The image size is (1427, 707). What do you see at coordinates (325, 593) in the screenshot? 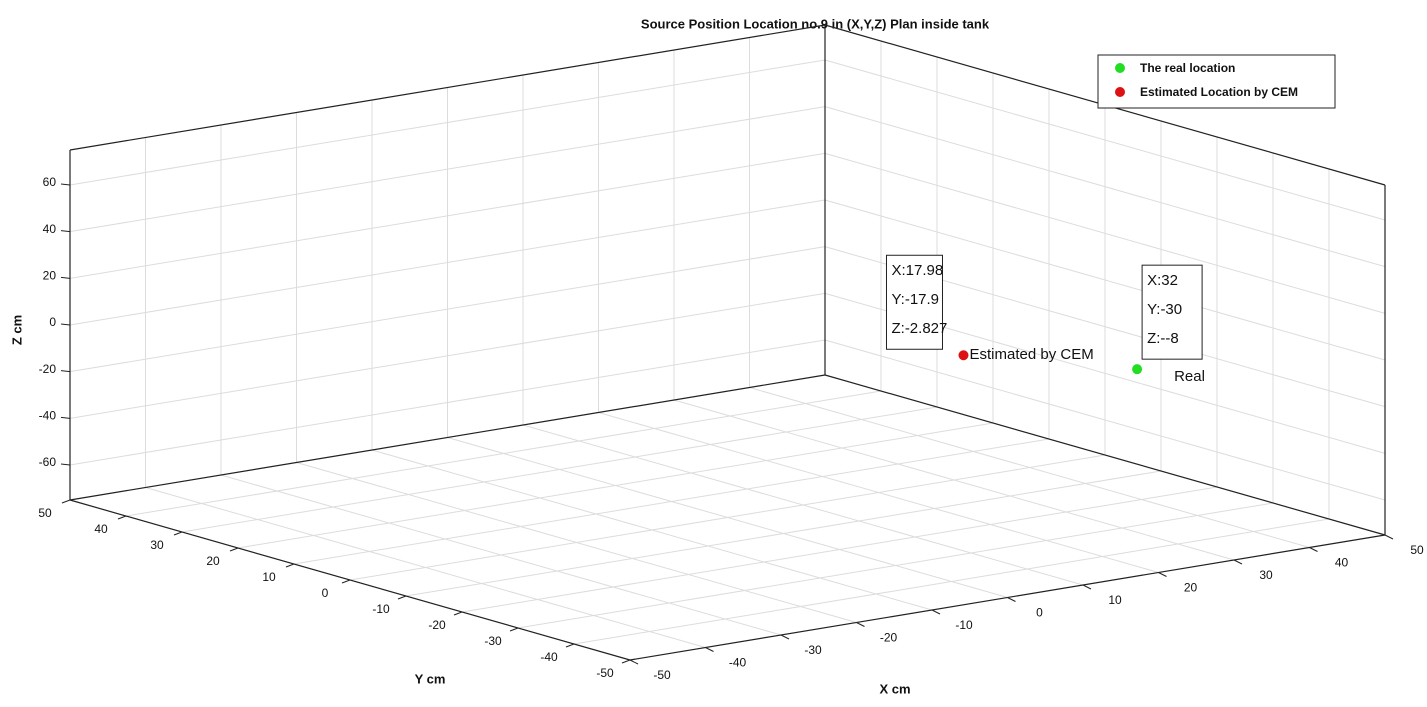
I see `y-tick-label: 0` at bounding box center [325, 593].